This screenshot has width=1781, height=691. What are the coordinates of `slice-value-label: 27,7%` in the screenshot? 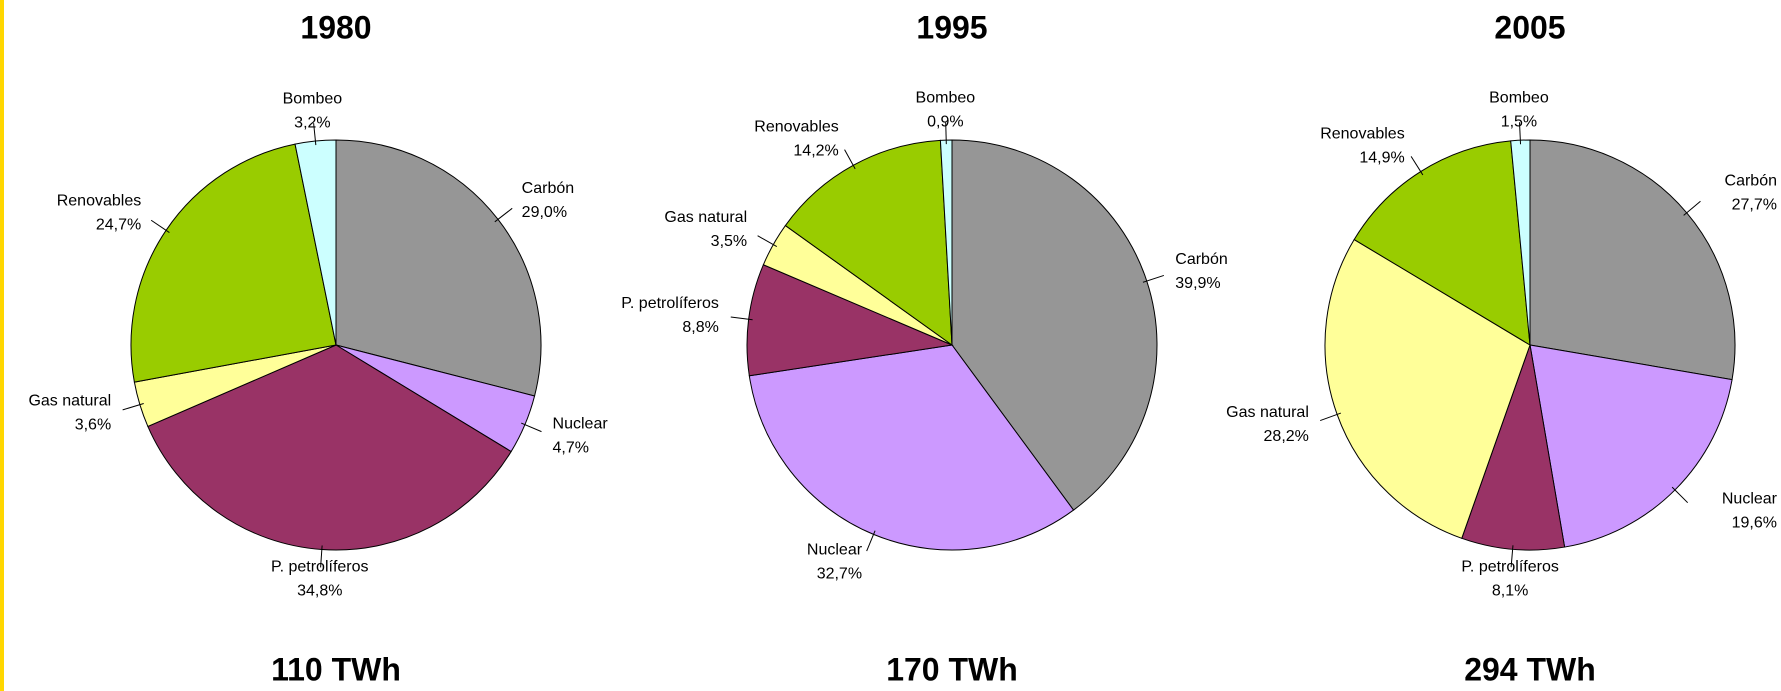 It's located at (1754, 205).